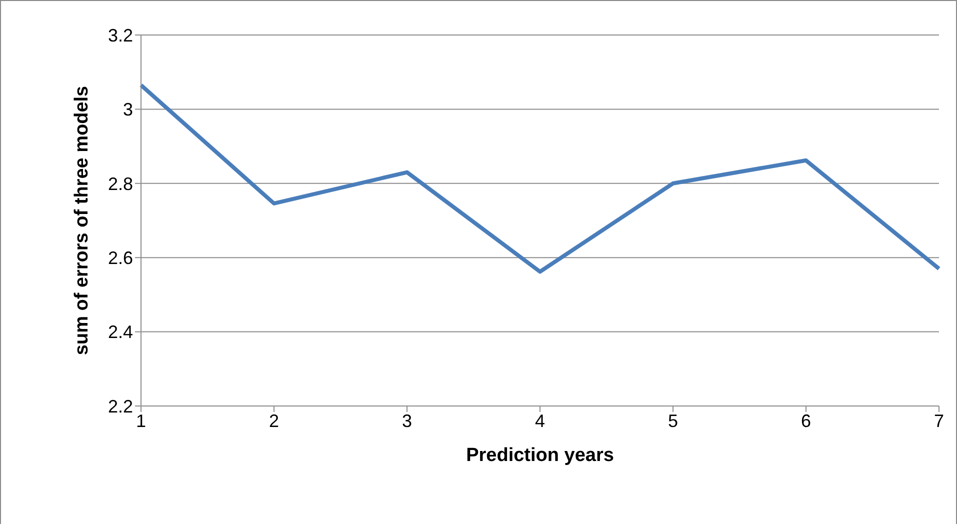 This screenshot has width=957, height=525. What do you see at coordinates (540, 420) in the screenshot?
I see `x-tick-label: 4` at bounding box center [540, 420].